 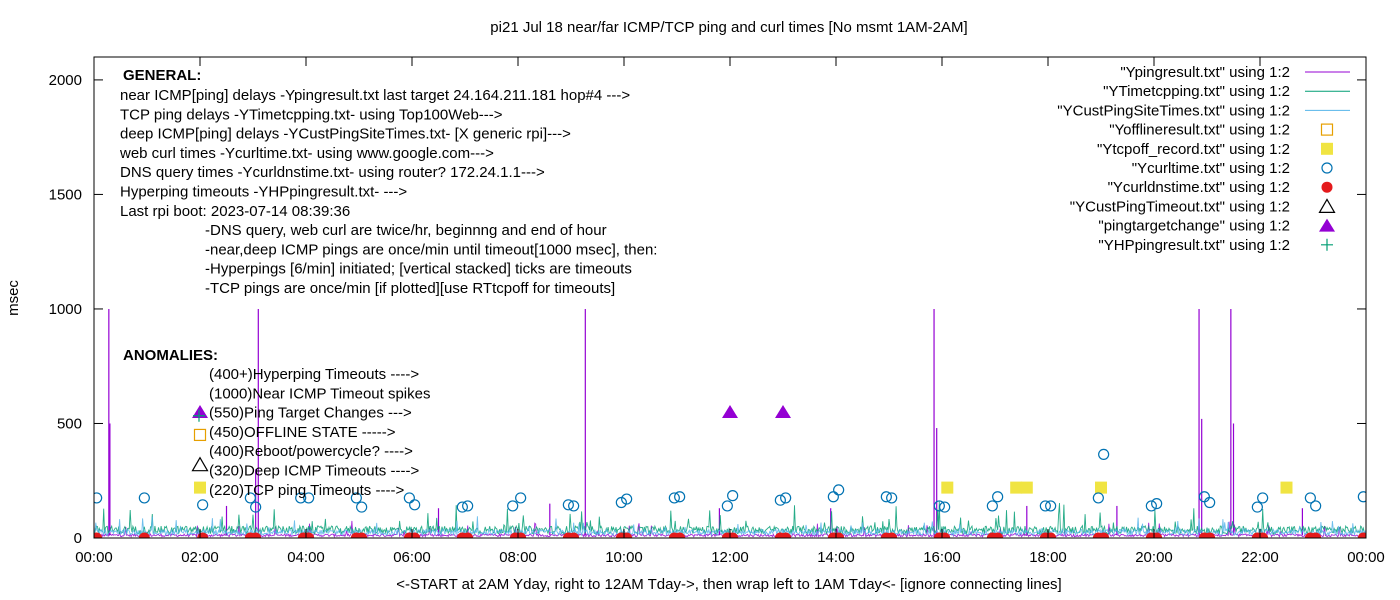 I want to click on y-tick-label-4: 2000, so click(x=65, y=80).